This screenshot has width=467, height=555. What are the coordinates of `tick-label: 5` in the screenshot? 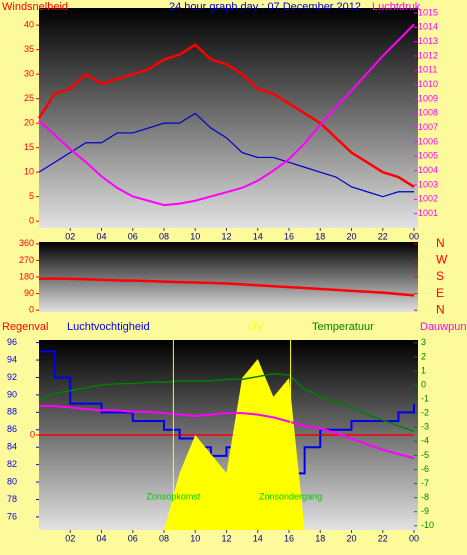 It's located at (31, 196).